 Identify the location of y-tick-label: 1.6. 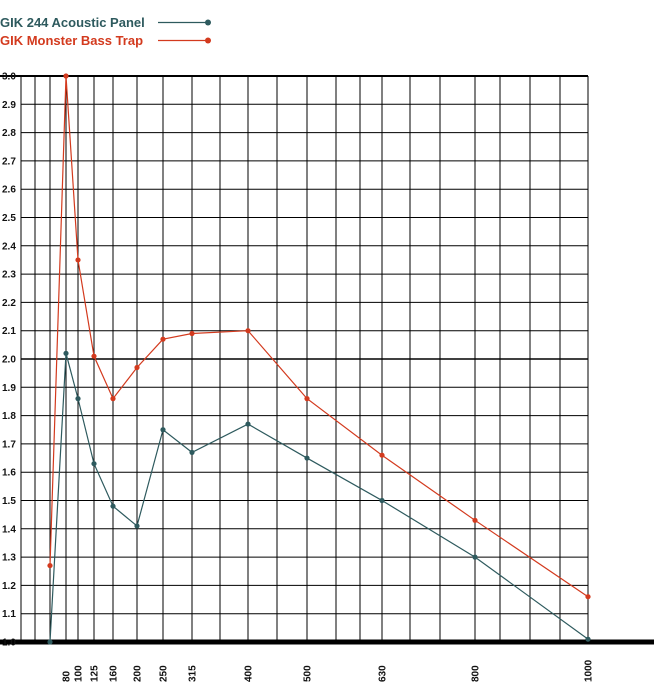
(9, 473).